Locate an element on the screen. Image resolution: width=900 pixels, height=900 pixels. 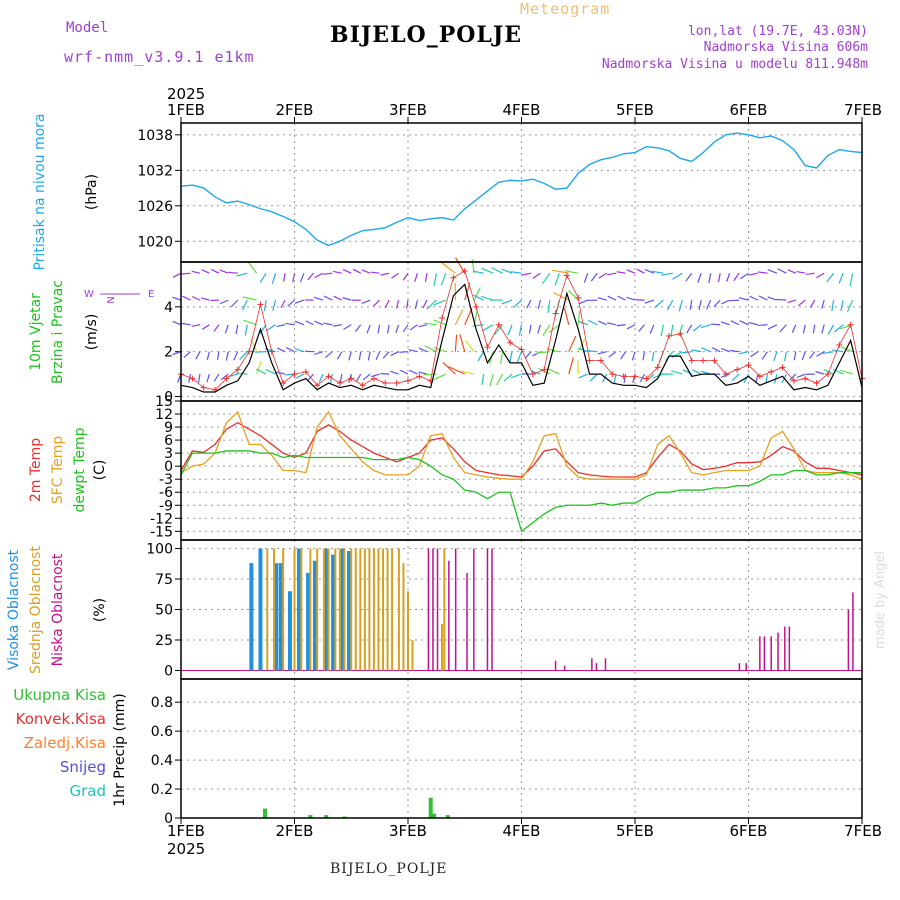
compass-east-label: E is located at coordinates (151, 294).